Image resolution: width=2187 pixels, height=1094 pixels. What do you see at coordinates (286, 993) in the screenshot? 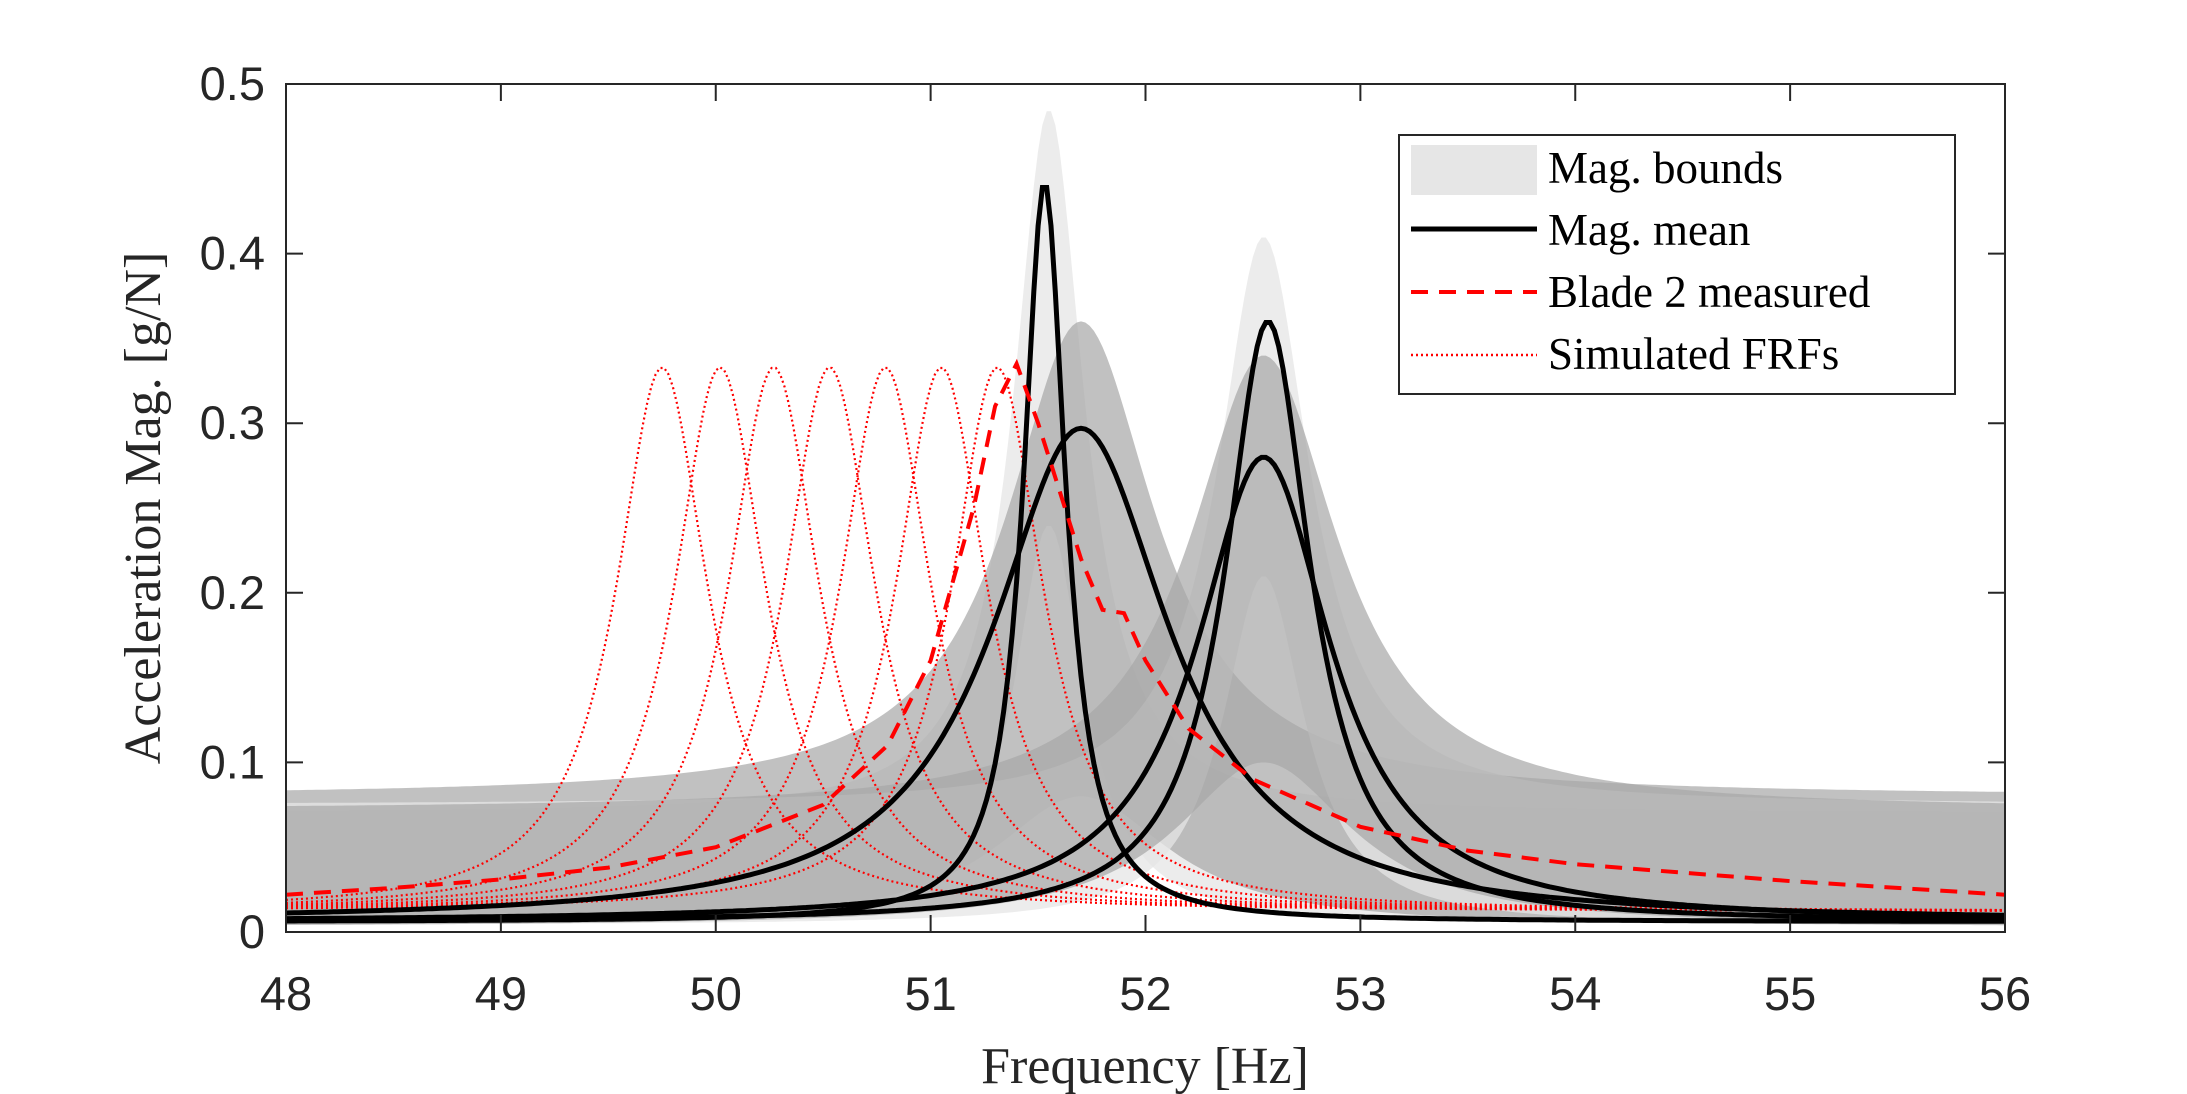
I see `x-tick-label-48: 48` at bounding box center [286, 993].